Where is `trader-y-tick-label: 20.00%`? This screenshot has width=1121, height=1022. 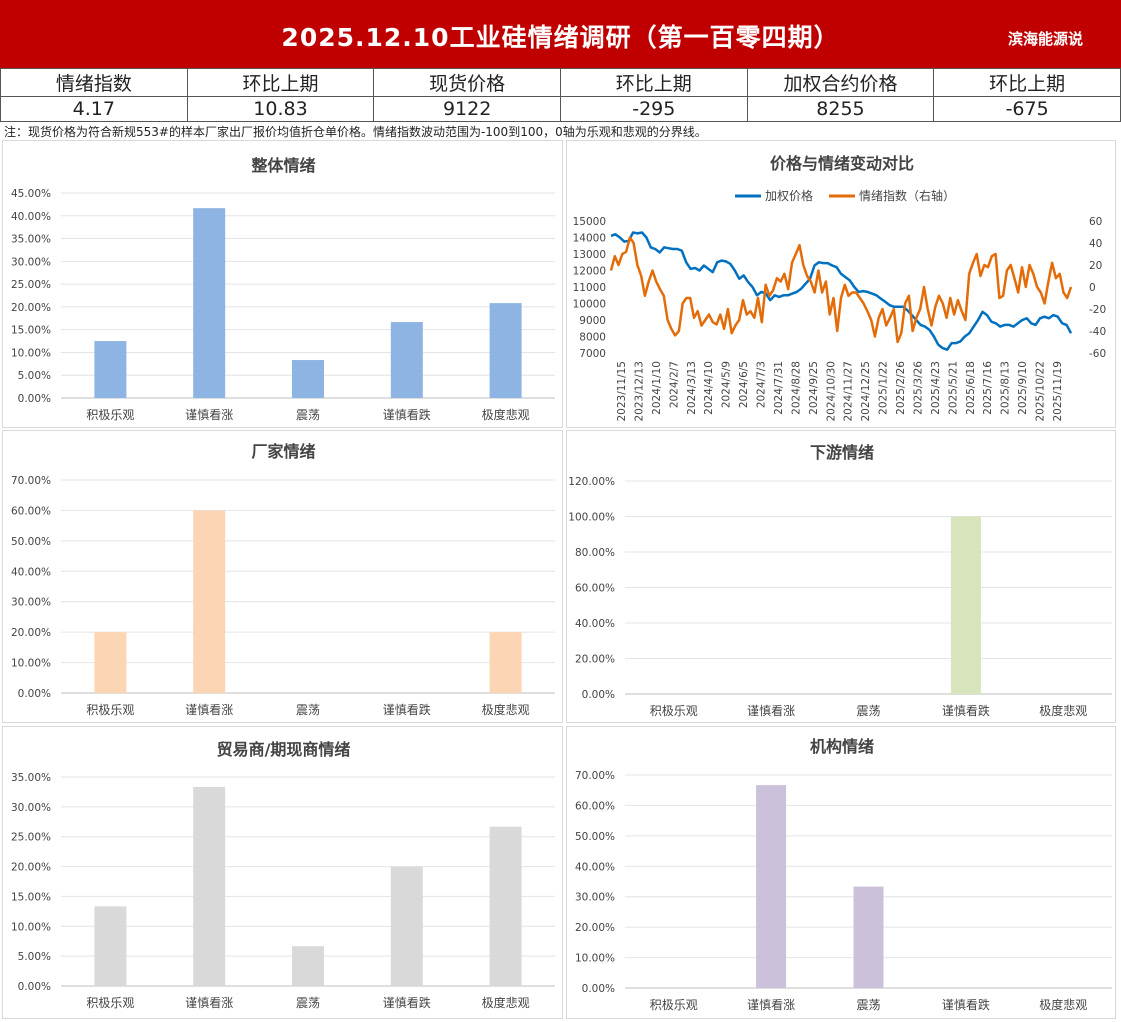
trader-y-tick-label: 20.00% is located at coordinates (31, 868).